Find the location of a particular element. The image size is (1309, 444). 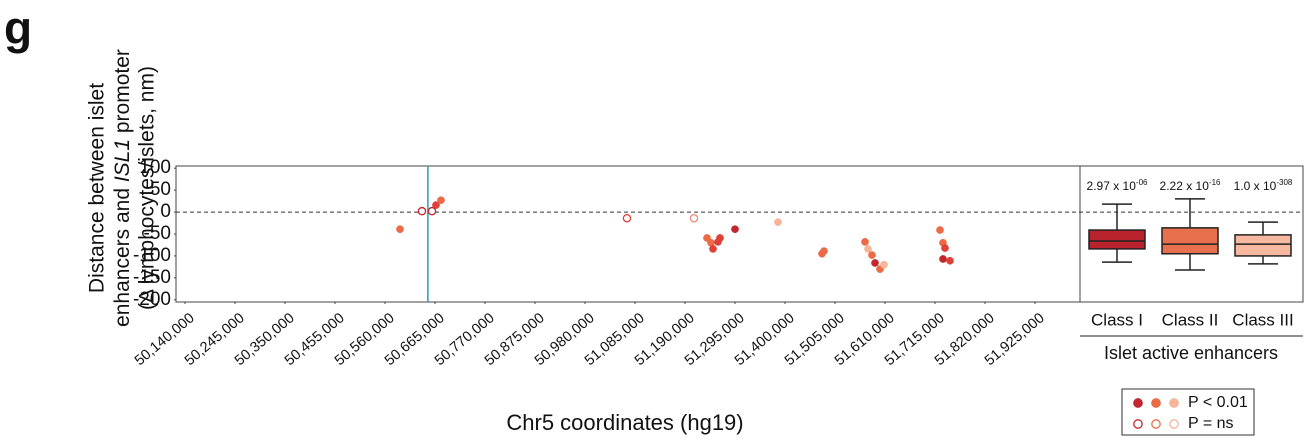

p-value-label: 2.22 x 10⁻¹⁶ is located at coordinates (1190, 185).